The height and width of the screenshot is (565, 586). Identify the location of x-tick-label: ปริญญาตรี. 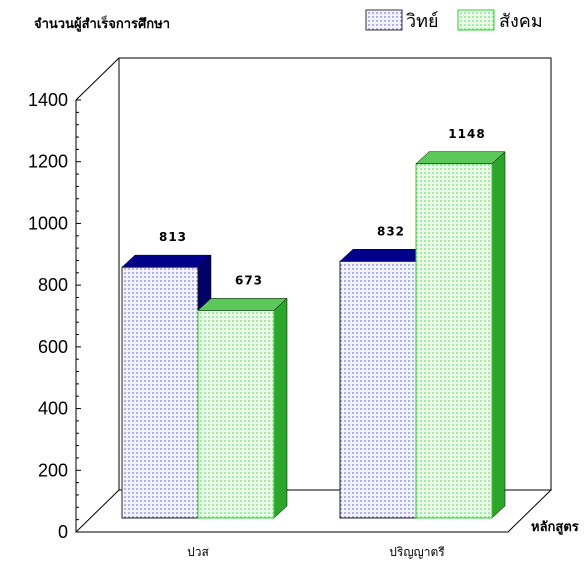
(417, 552).